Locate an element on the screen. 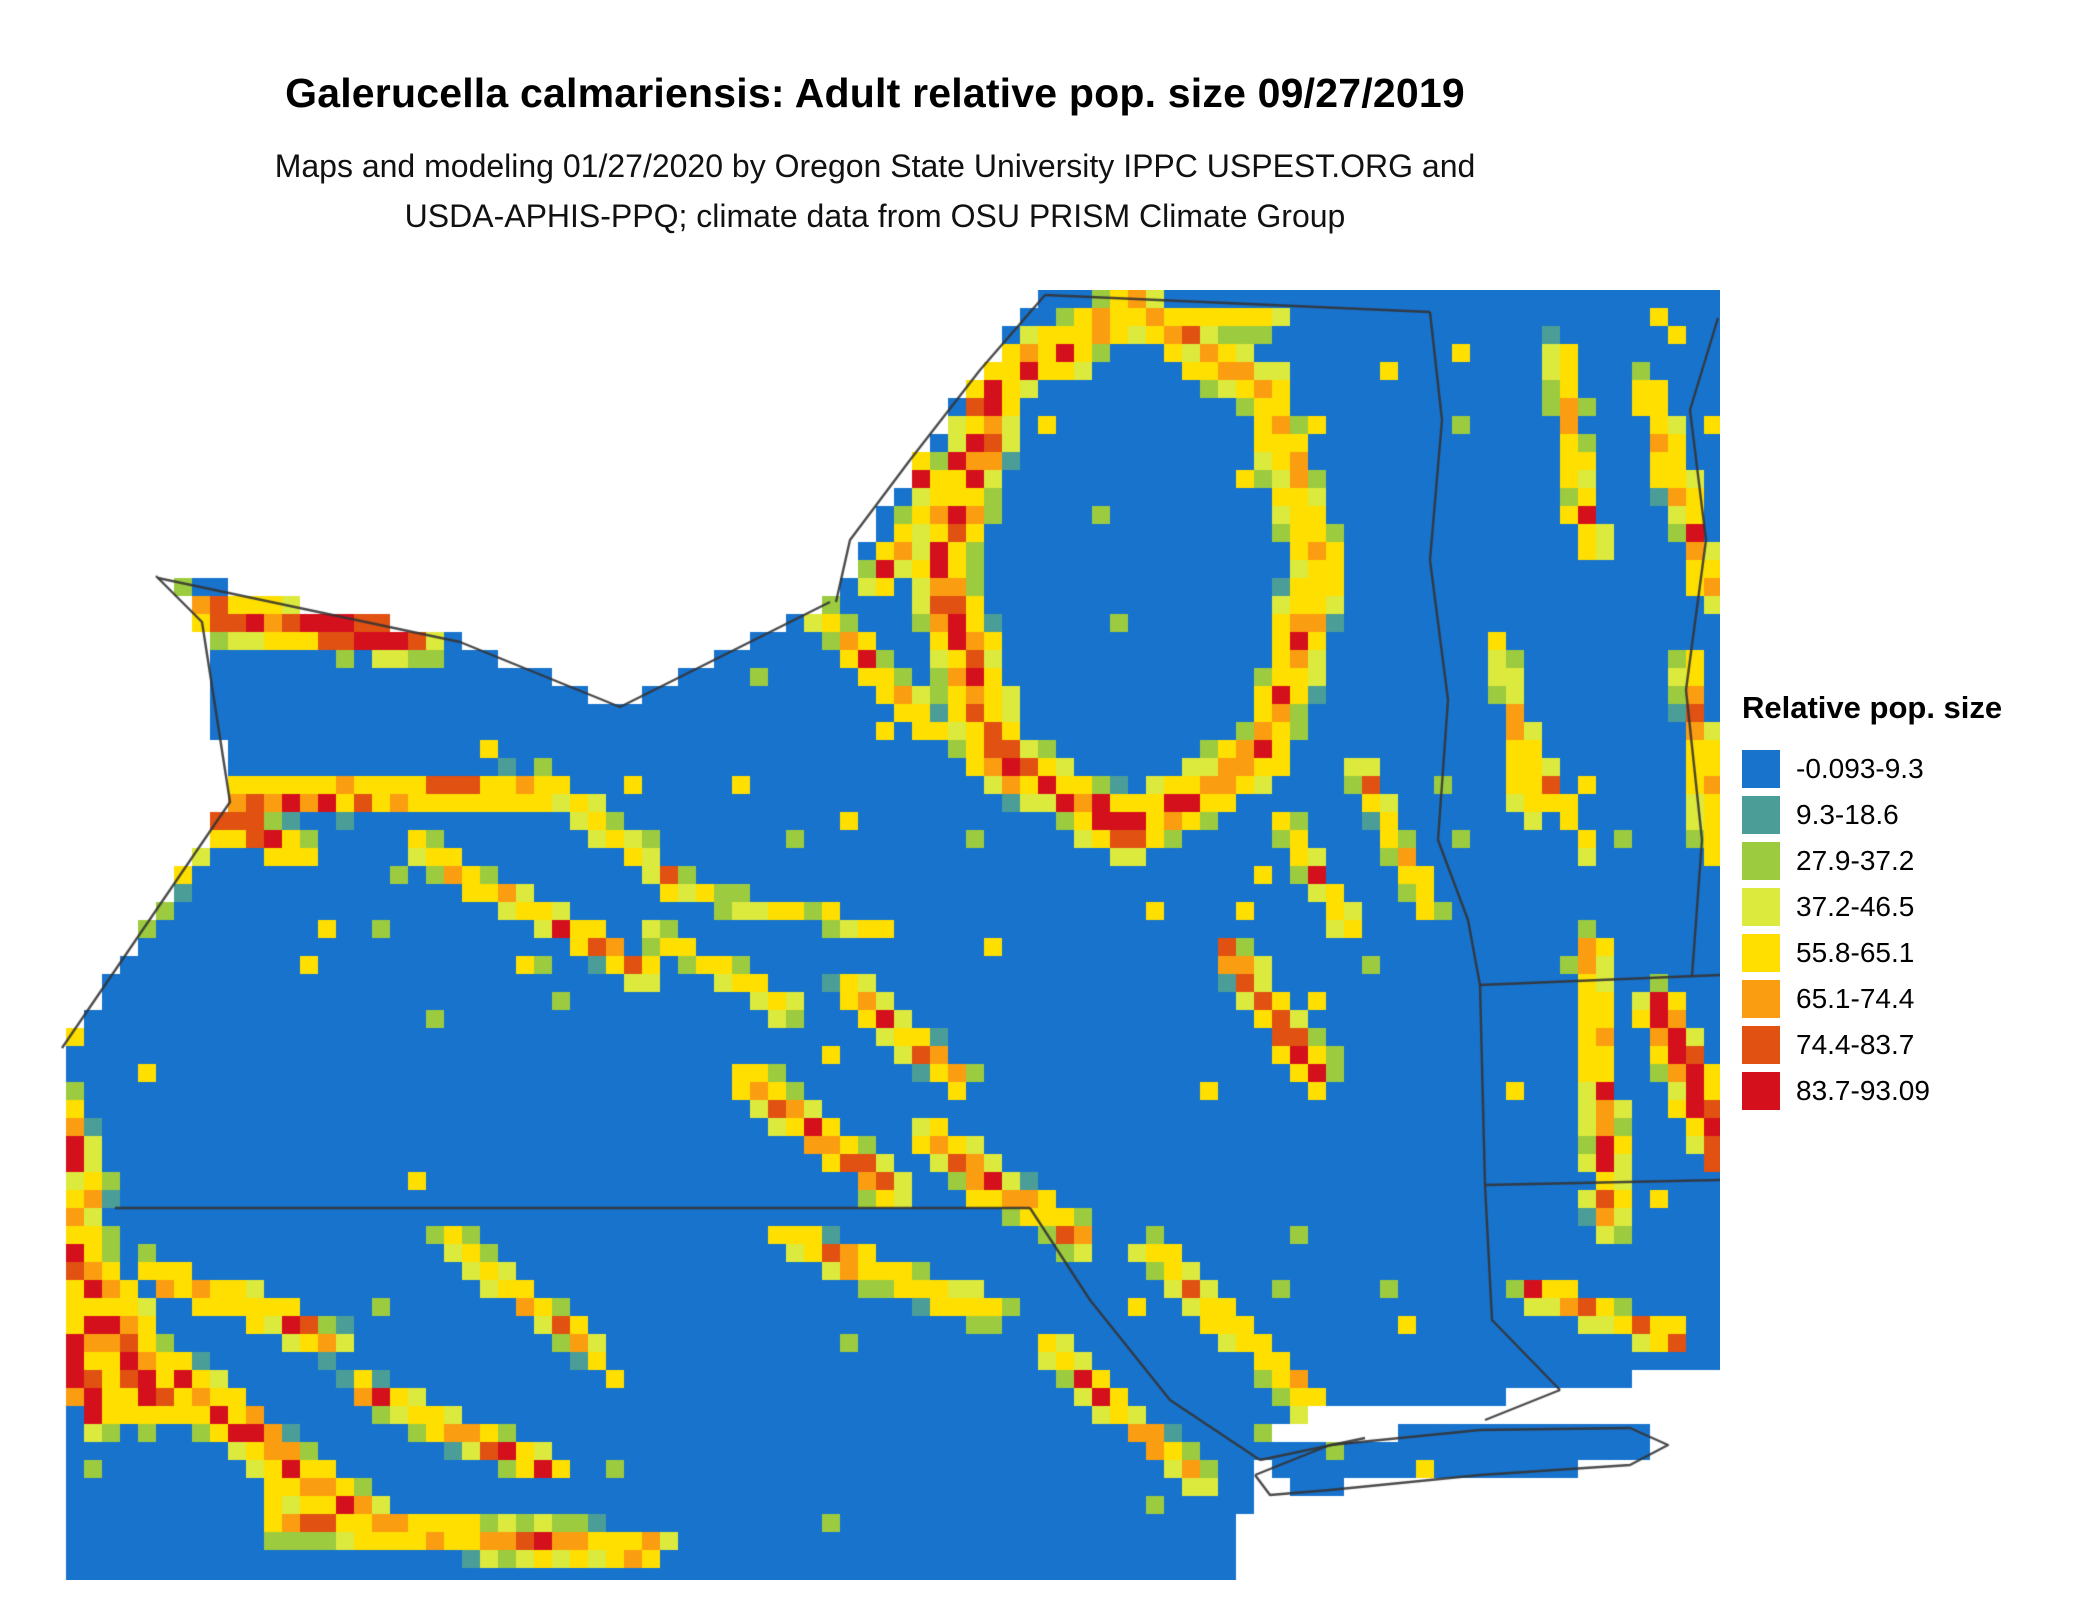  legend-entry-label: 37.2-46.5 is located at coordinates (1855, 906).